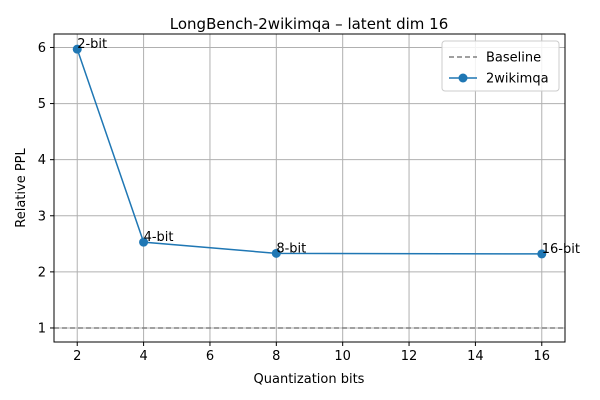  What do you see at coordinates (463, 78) in the screenshot?
I see `legend-series-marker` at bounding box center [463, 78].